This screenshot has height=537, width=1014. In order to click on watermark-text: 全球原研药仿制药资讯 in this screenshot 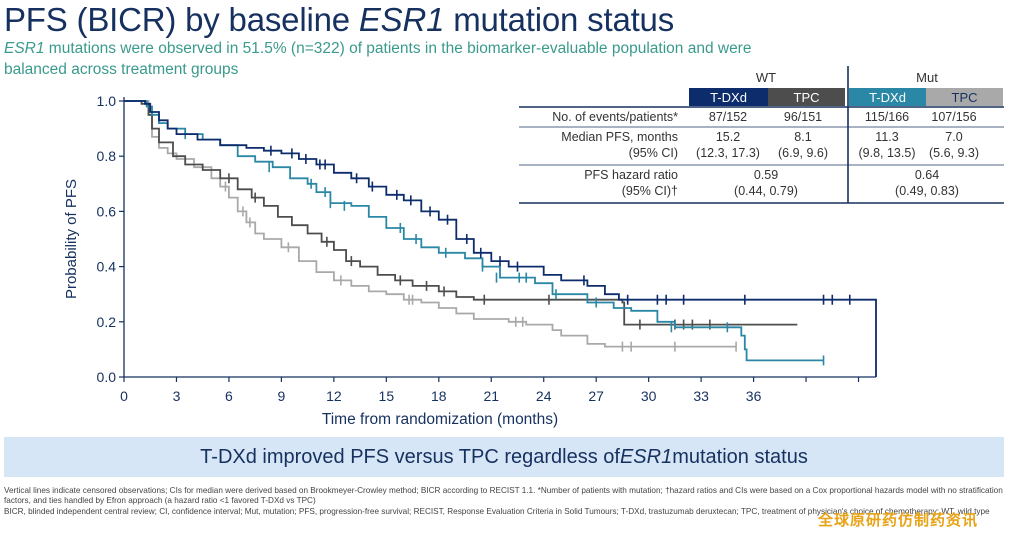, I will do `click(898, 520)`.